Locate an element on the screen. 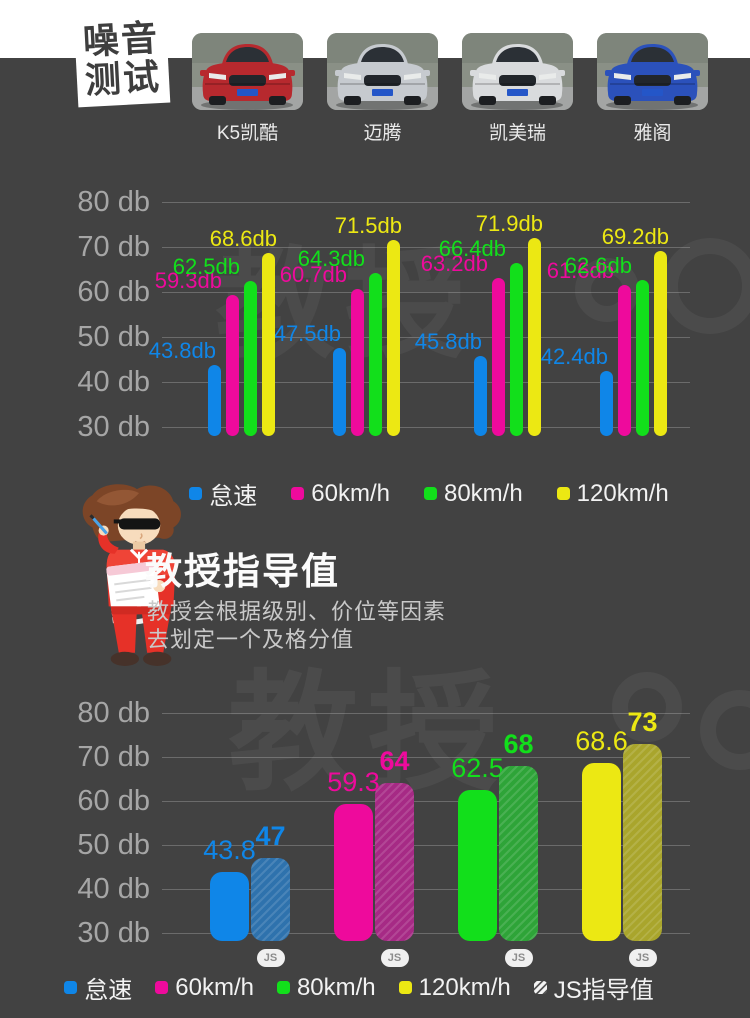 The width and height of the screenshot is (750, 1018). car-label: K5凯酷 is located at coordinates (247, 133).